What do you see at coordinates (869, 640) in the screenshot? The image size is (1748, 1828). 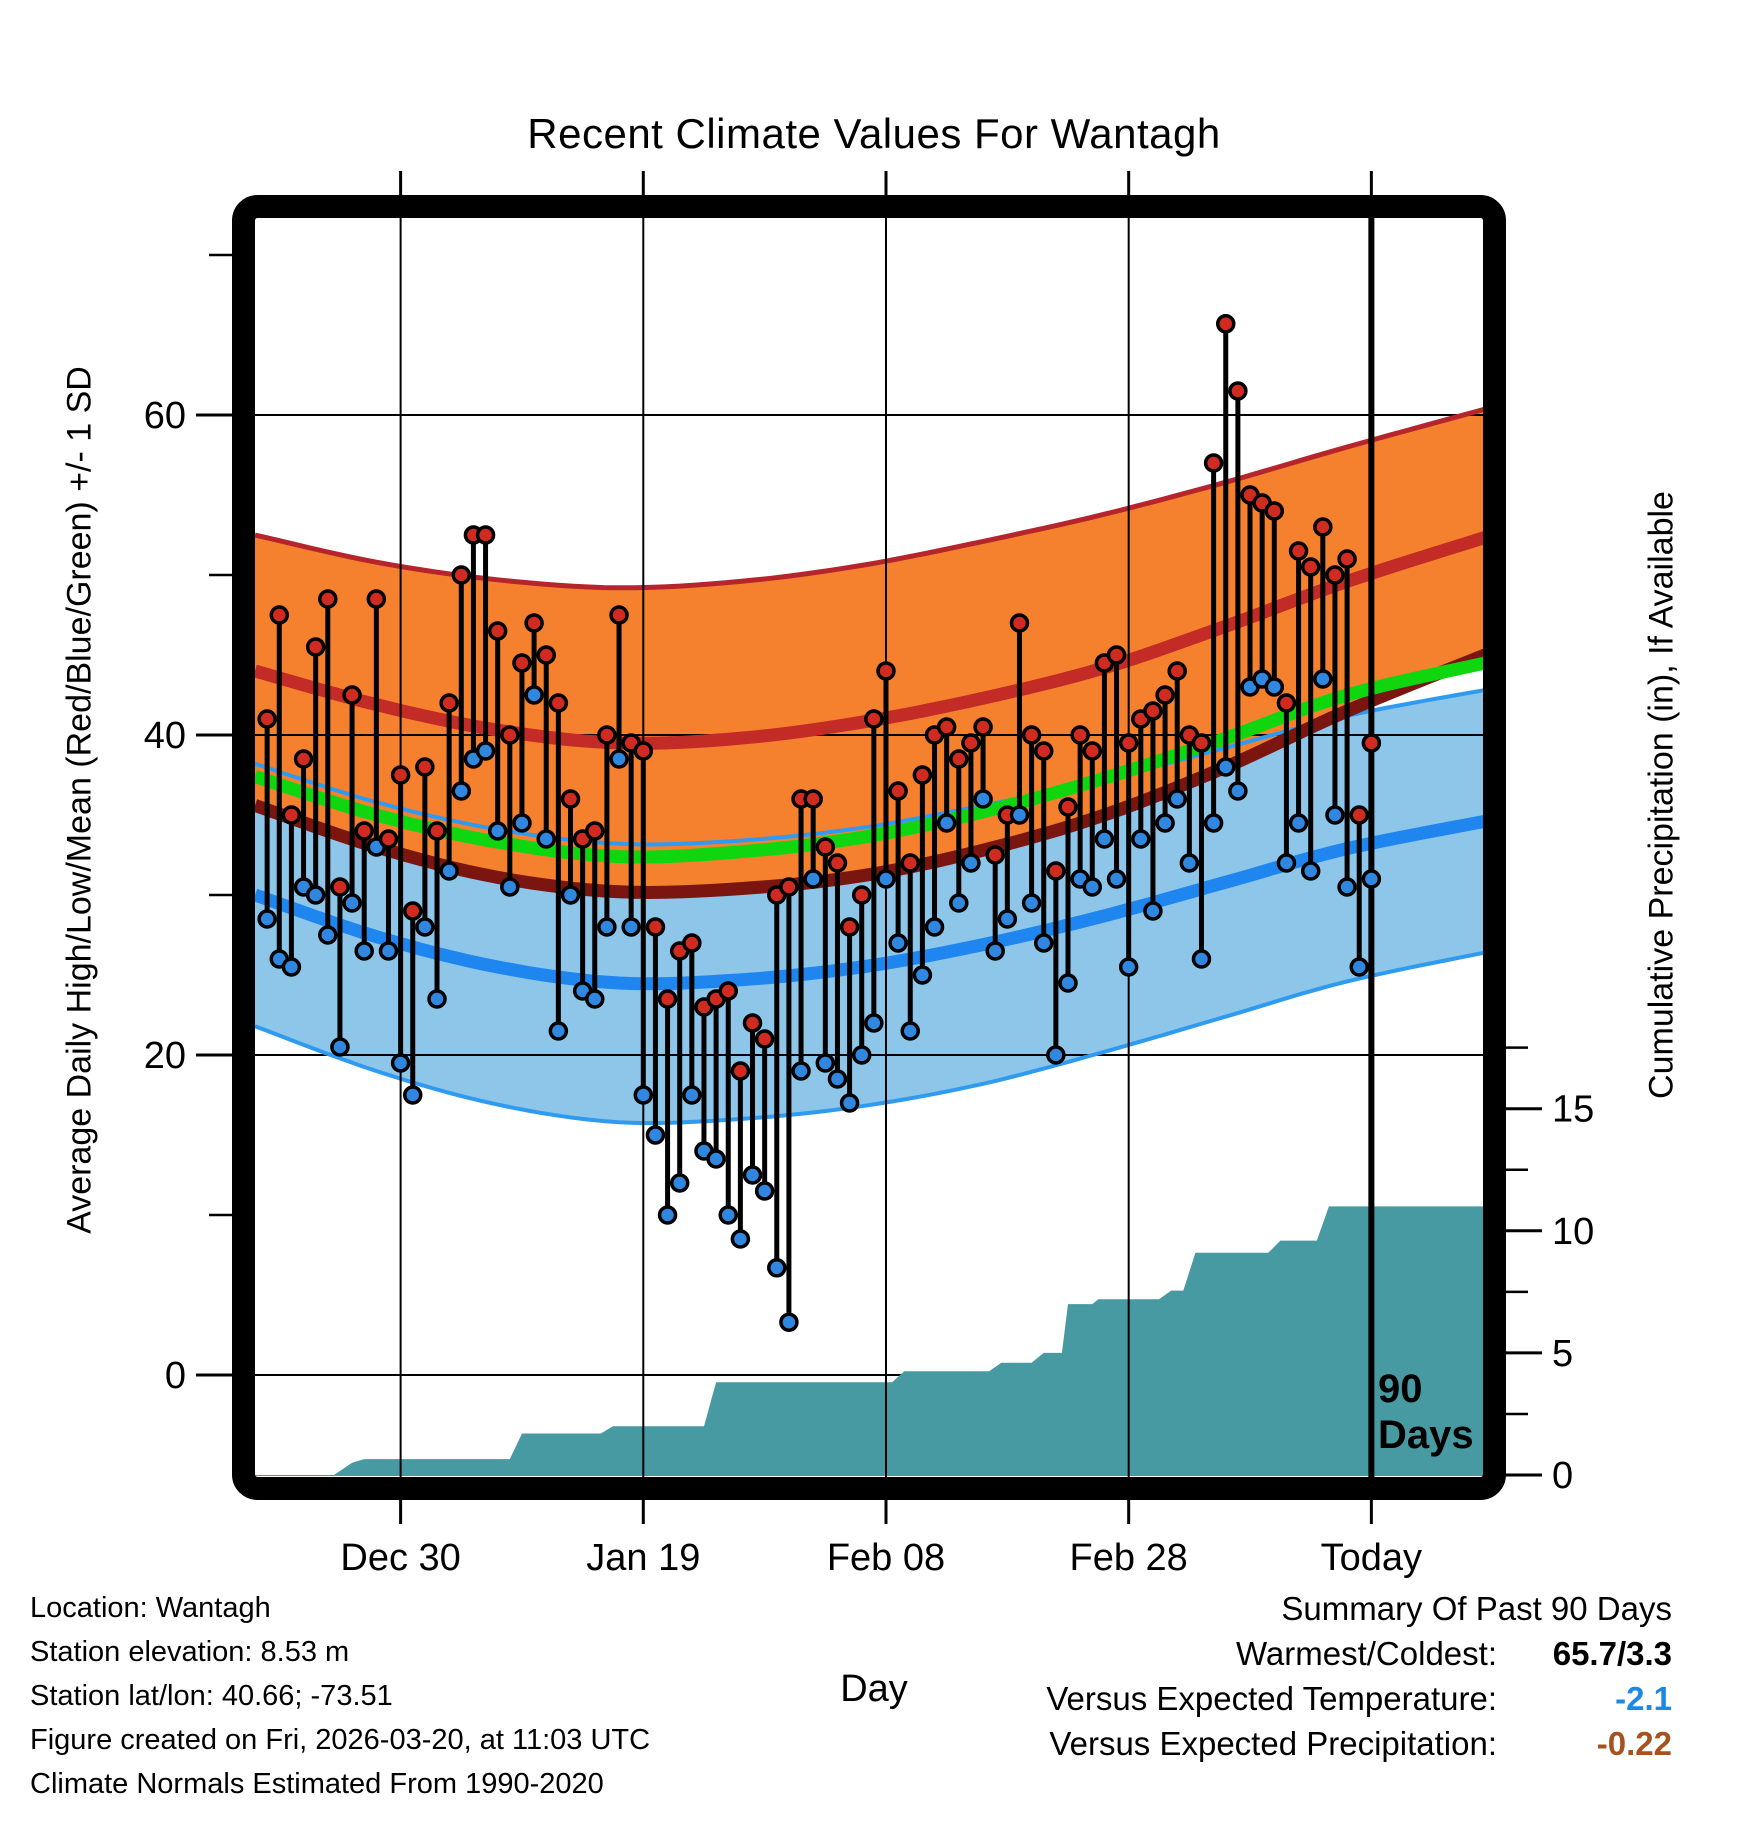 I see `avg-high-line` at bounding box center [869, 640].